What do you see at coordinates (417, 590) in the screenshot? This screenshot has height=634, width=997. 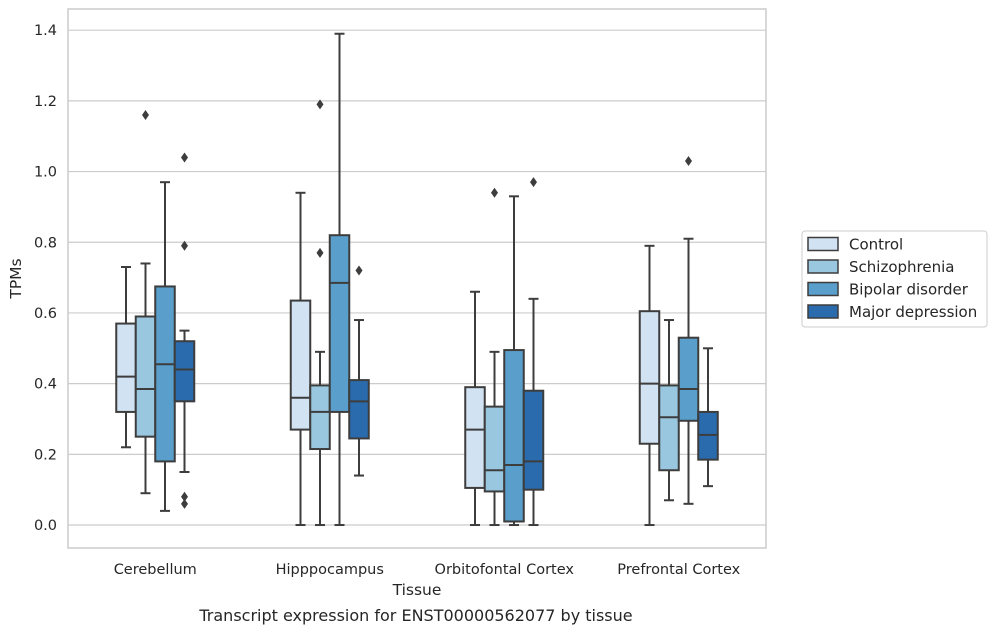 I see `x-axis-label: Tissue` at bounding box center [417, 590].